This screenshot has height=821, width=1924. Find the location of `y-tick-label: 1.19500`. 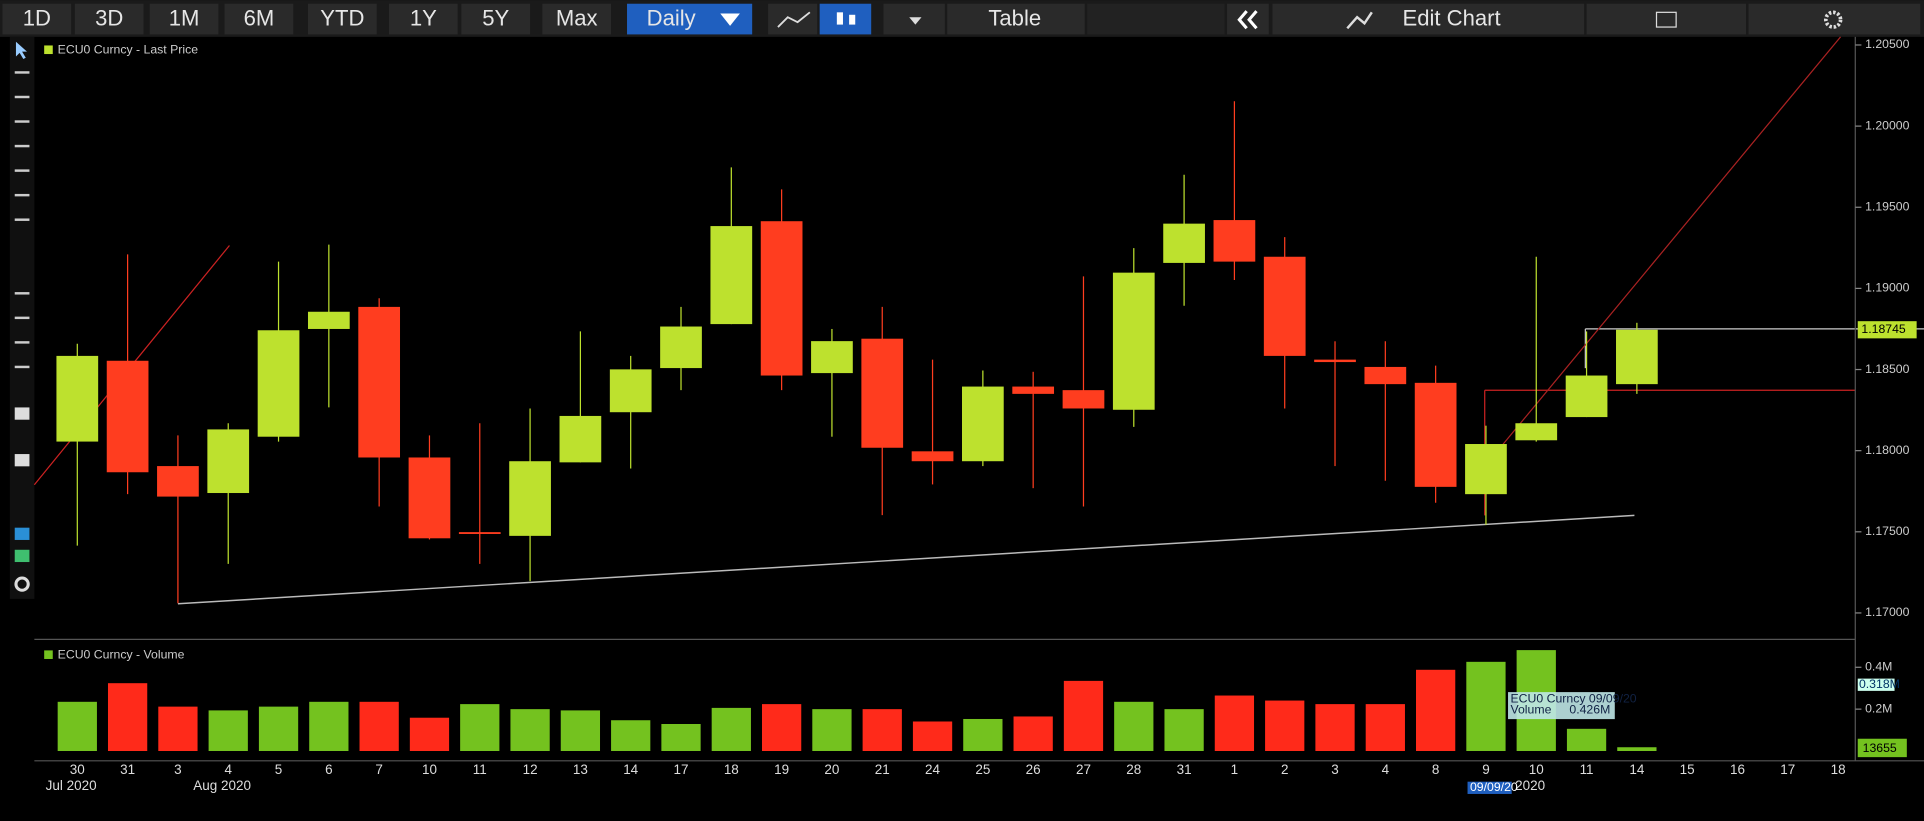

y-tick-label: 1.19500 is located at coordinates (1887, 206).